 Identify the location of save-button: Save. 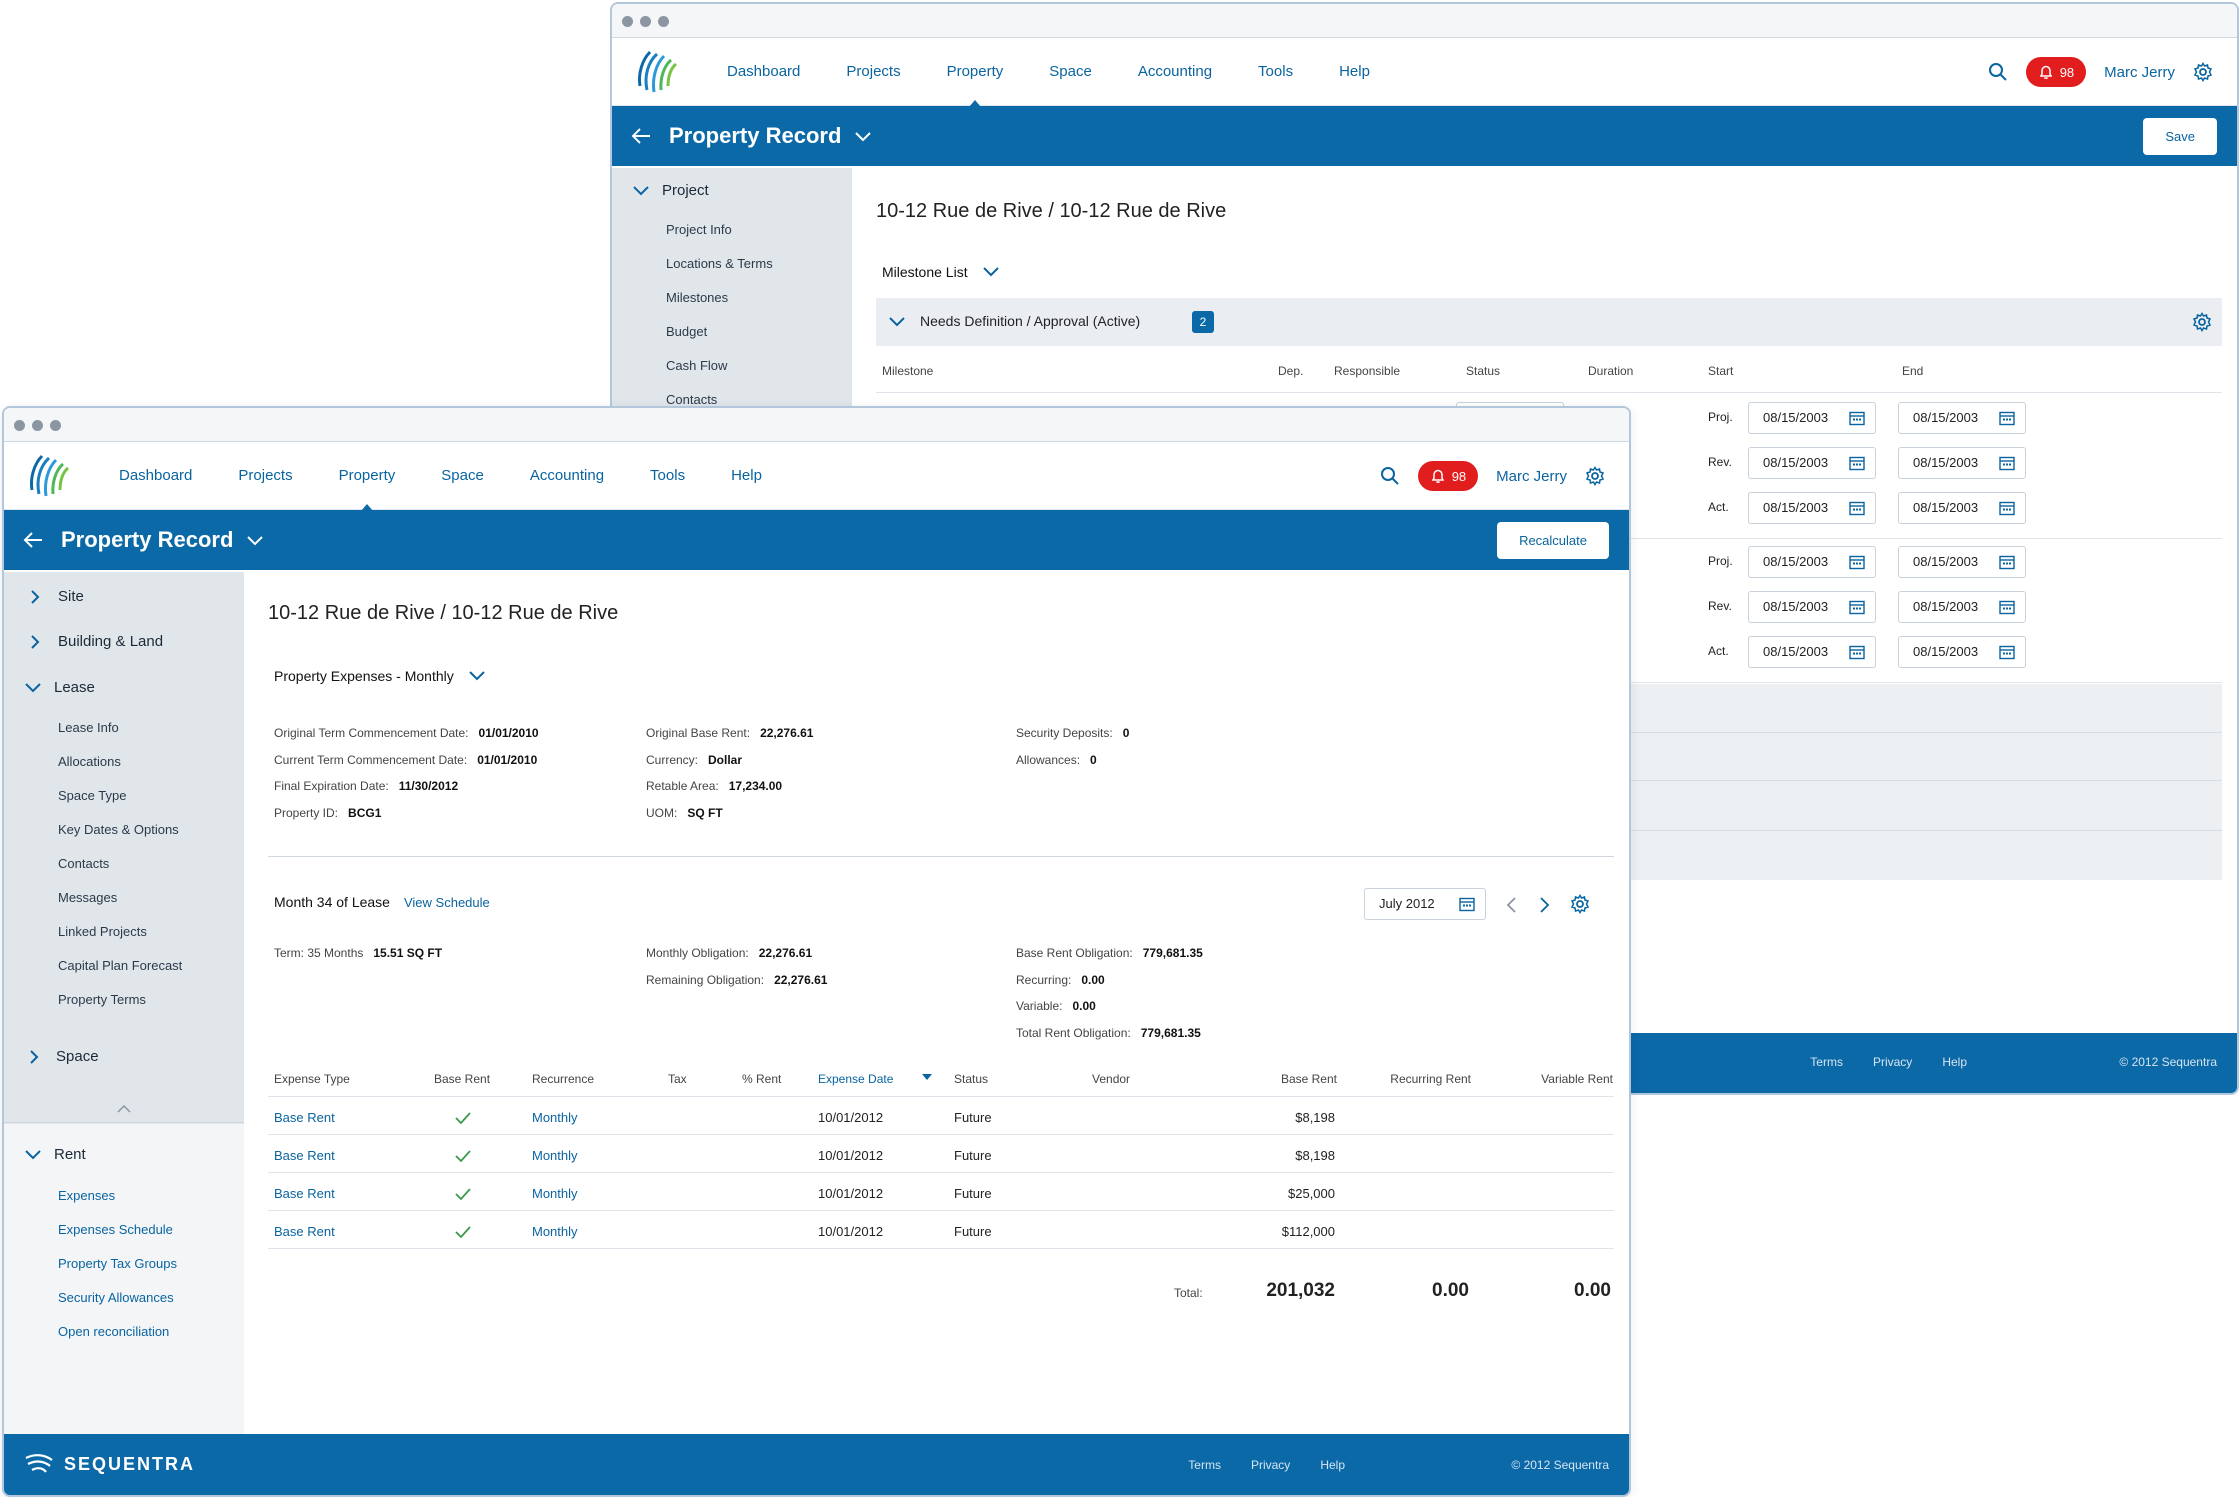
(2180, 136).